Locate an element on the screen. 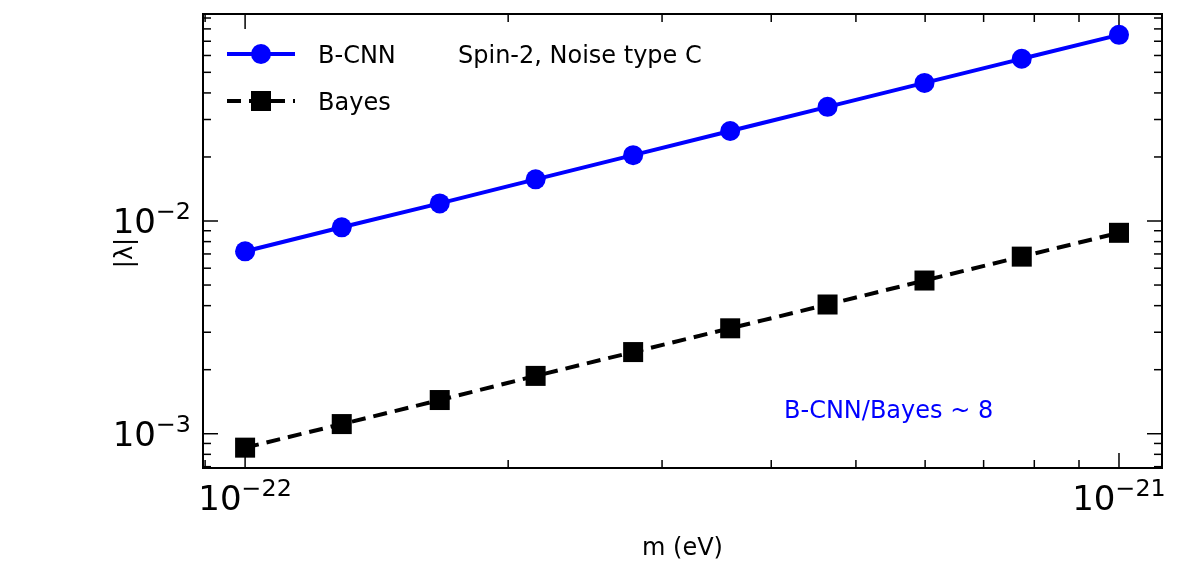  annotation: Spin-2, Noise type C is located at coordinates (580, 55).